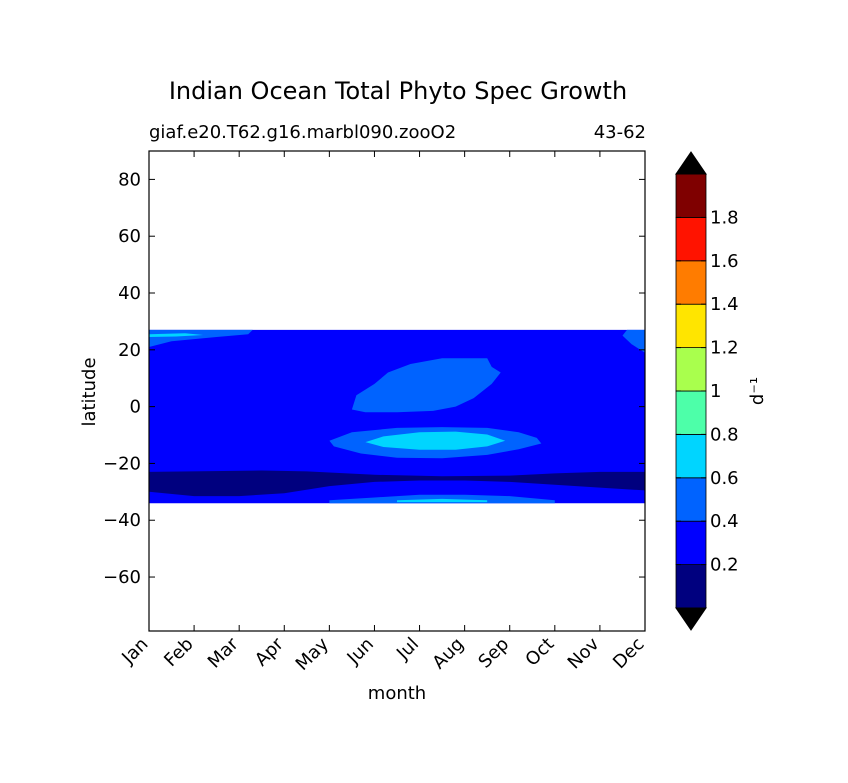 The height and width of the screenshot is (783, 848). What do you see at coordinates (134, 651) in the screenshot?
I see `x-tick-label-jan: Jan` at bounding box center [134, 651].